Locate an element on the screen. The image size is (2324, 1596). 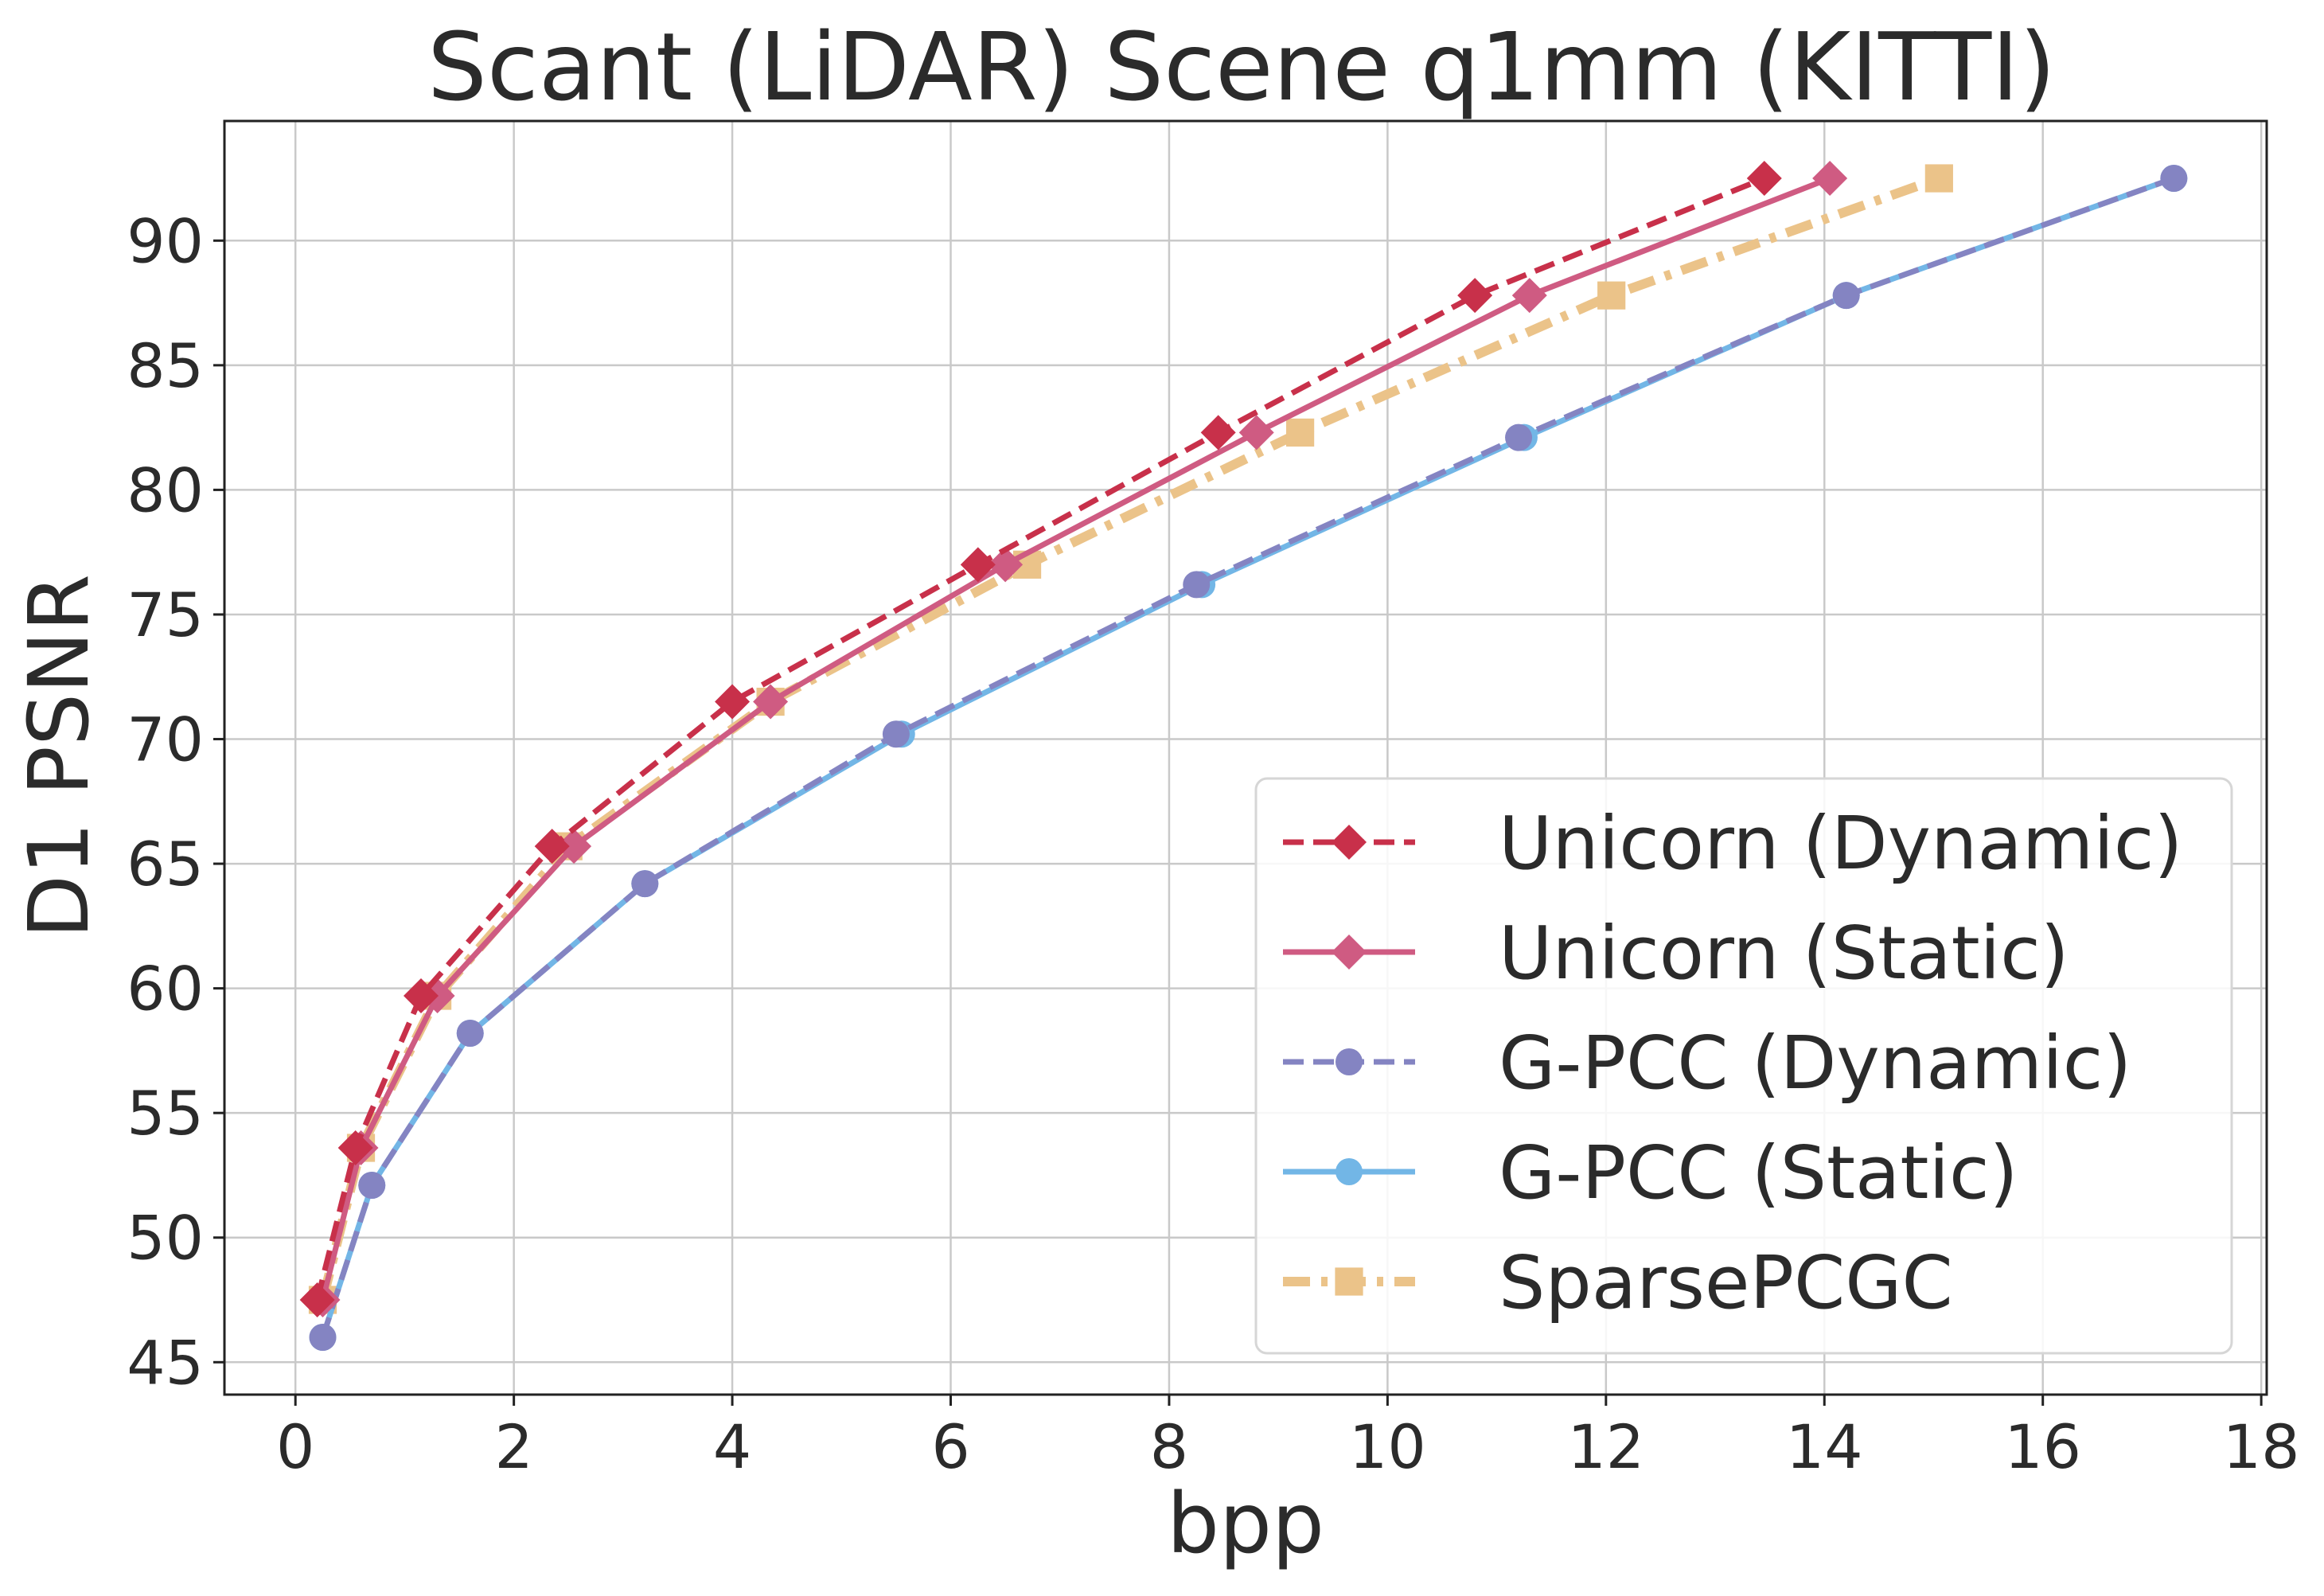
y-tick-label: 55 is located at coordinates (165, 1114).